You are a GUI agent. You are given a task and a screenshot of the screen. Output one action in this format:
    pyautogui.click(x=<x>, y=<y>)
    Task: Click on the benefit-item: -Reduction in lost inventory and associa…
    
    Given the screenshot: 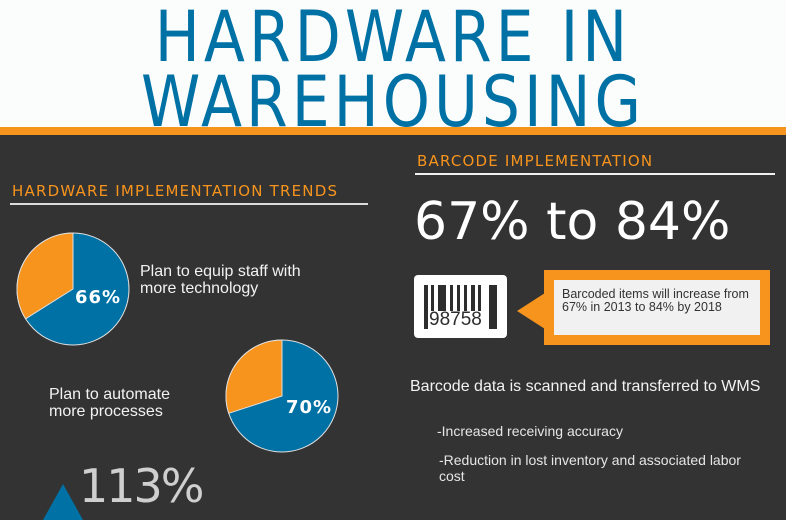 What is the action you would take?
    pyautogui.click(x=590, y=468)
    